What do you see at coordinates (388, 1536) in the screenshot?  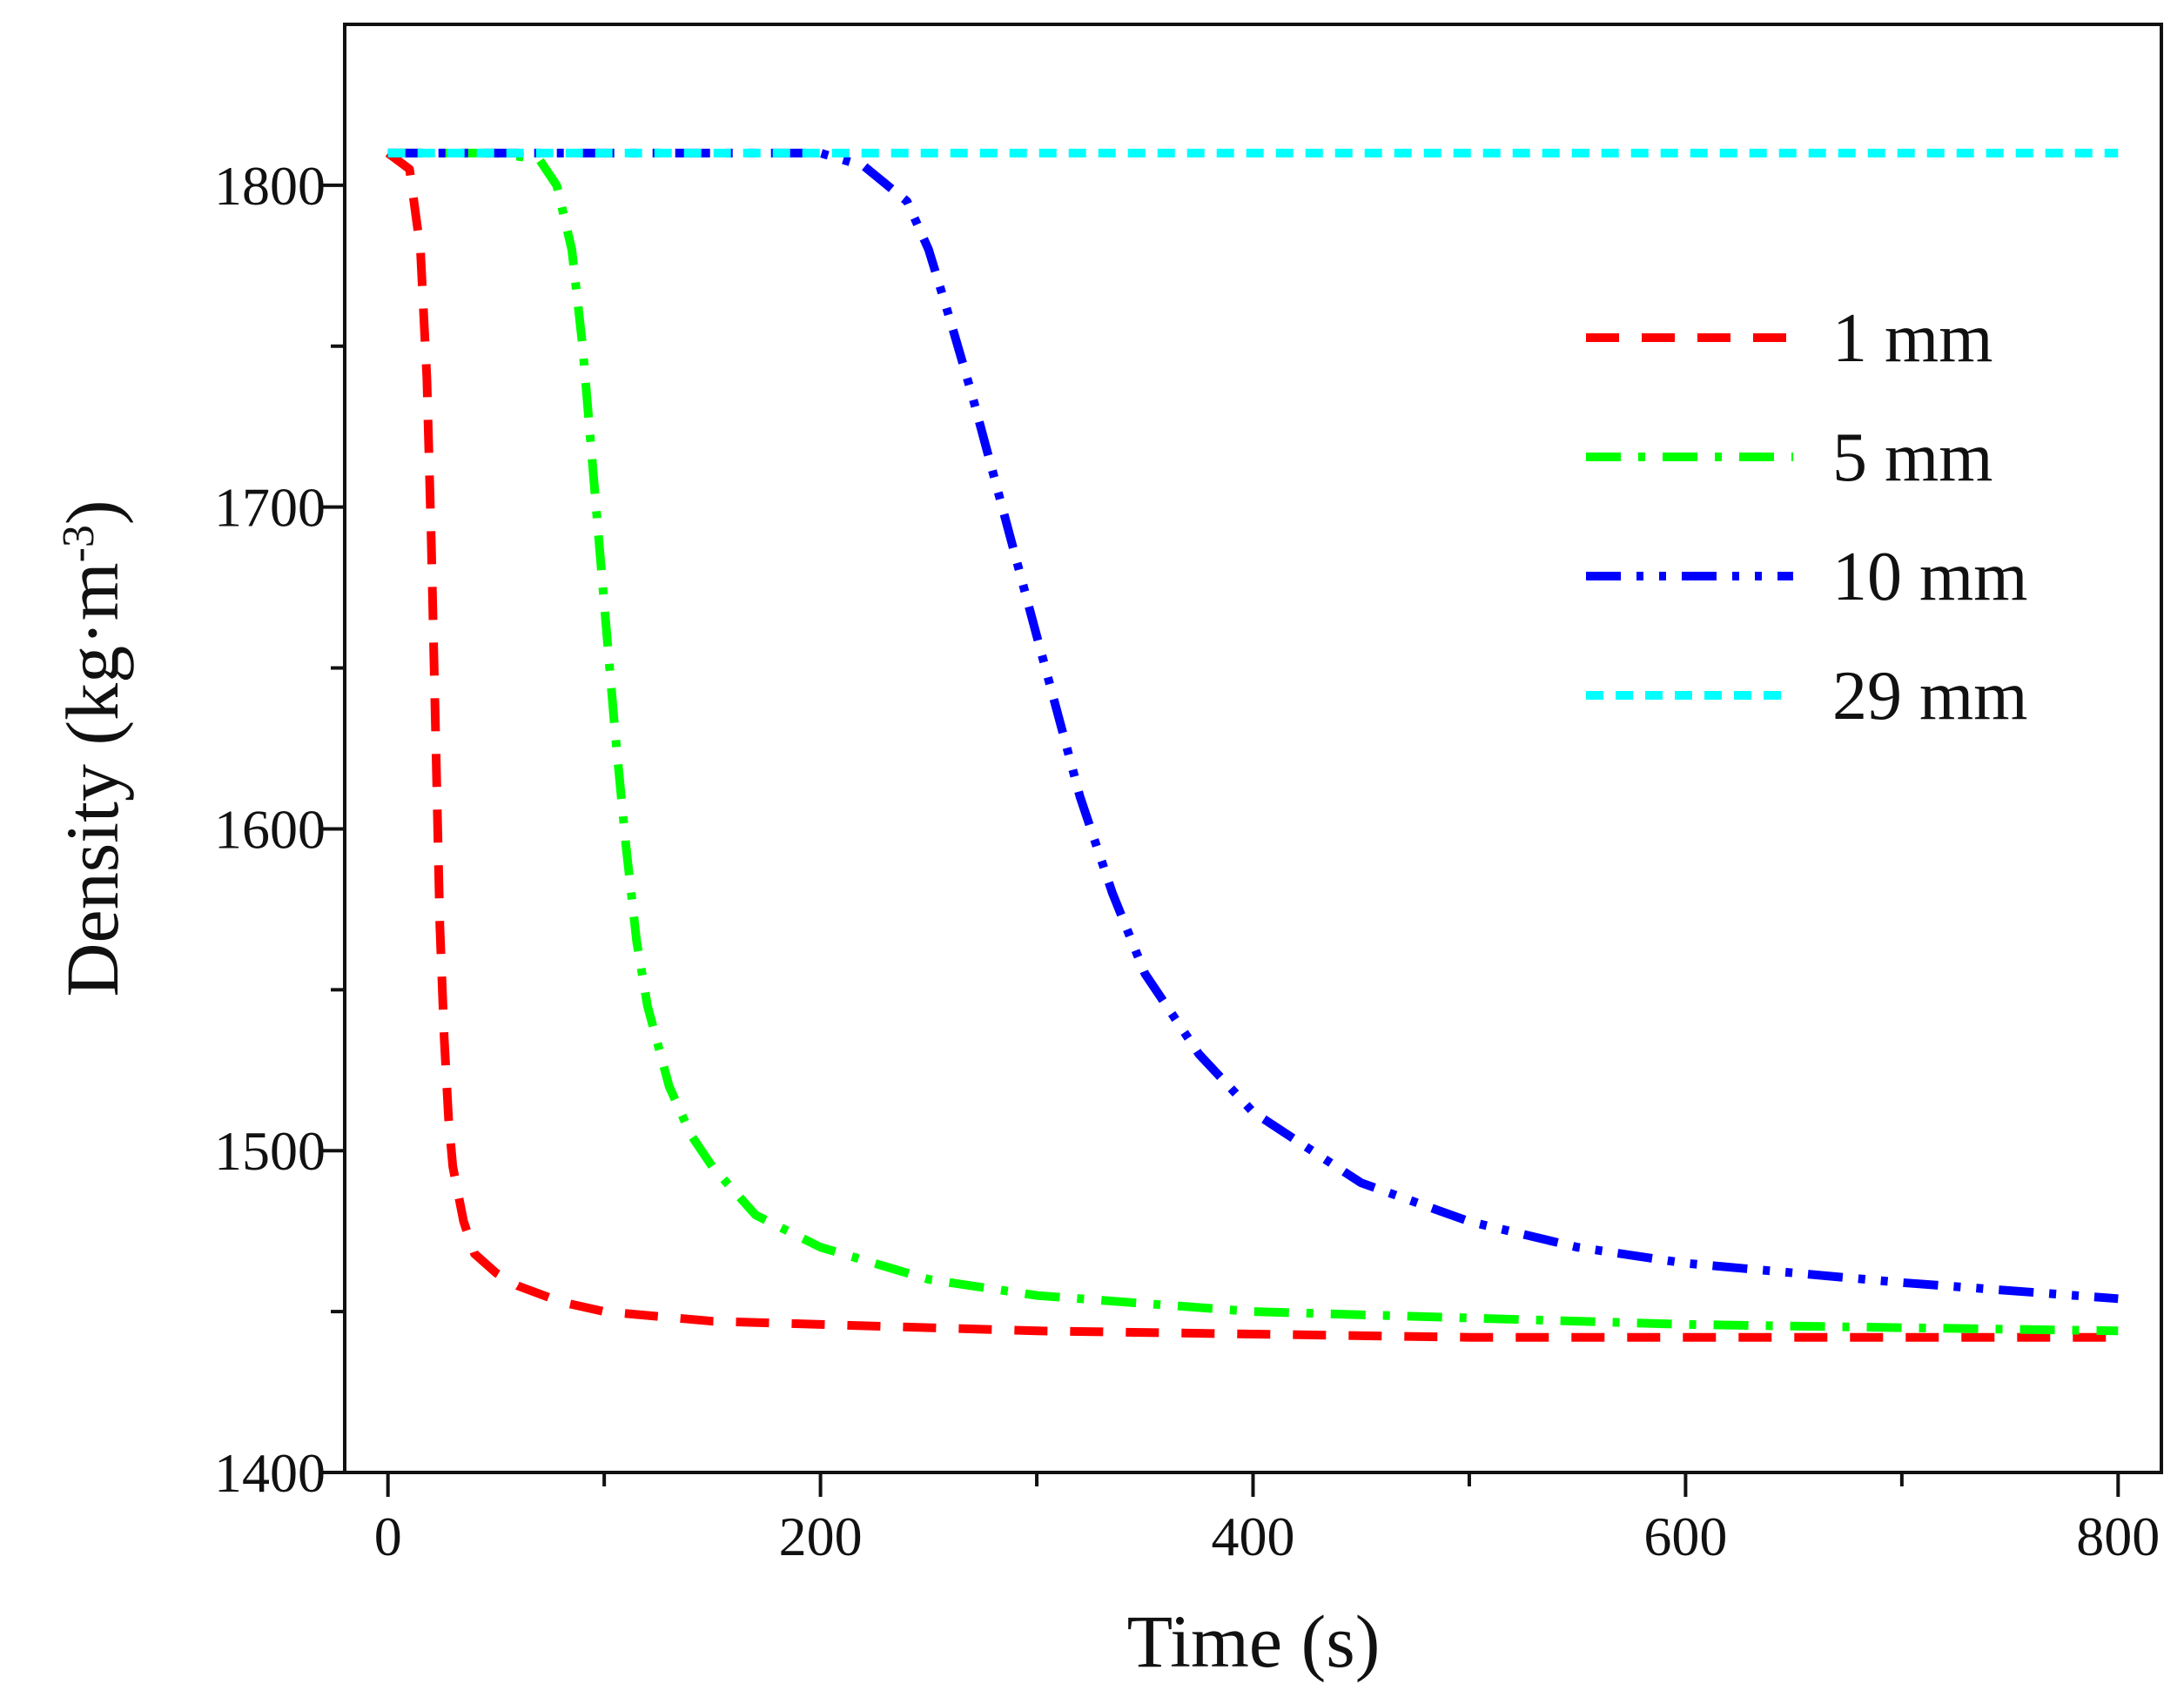 I see `x-tick-label: 0` at bounding box center [388, 1536].